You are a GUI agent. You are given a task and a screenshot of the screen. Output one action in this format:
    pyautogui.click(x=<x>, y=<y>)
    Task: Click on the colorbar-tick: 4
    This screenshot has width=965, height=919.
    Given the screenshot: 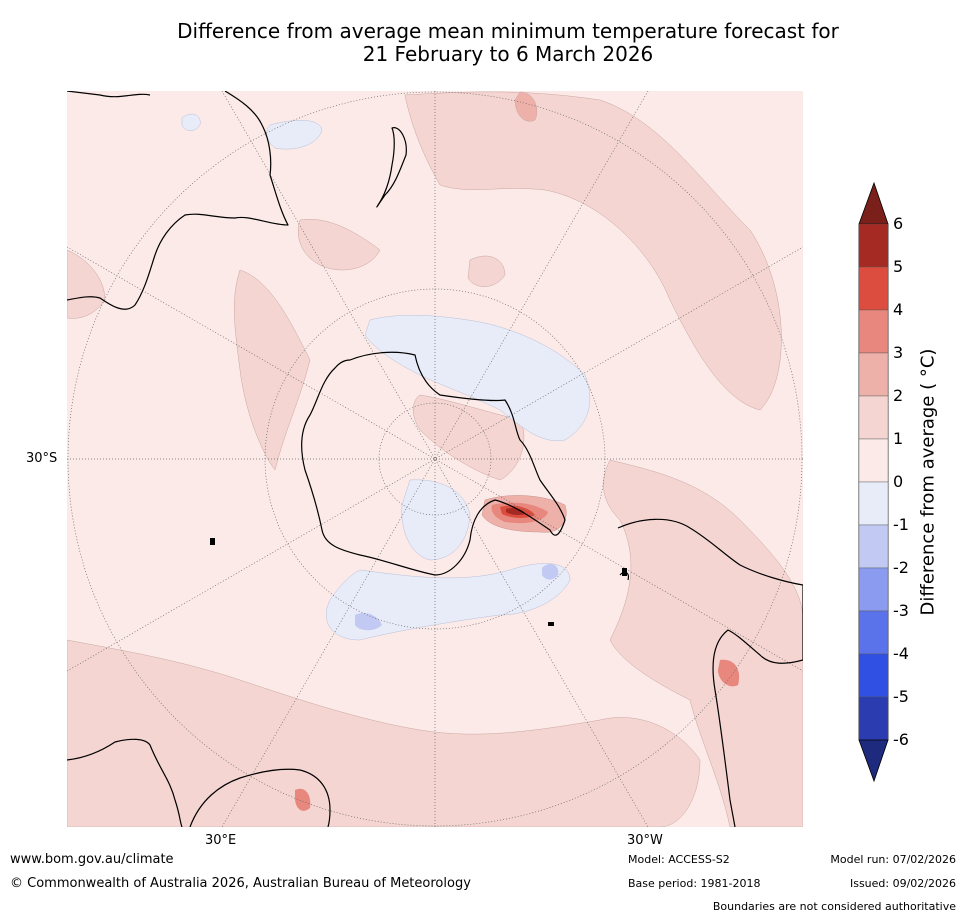 What is the action you would take?
    pyautogui.click(x=898, y=309)
    